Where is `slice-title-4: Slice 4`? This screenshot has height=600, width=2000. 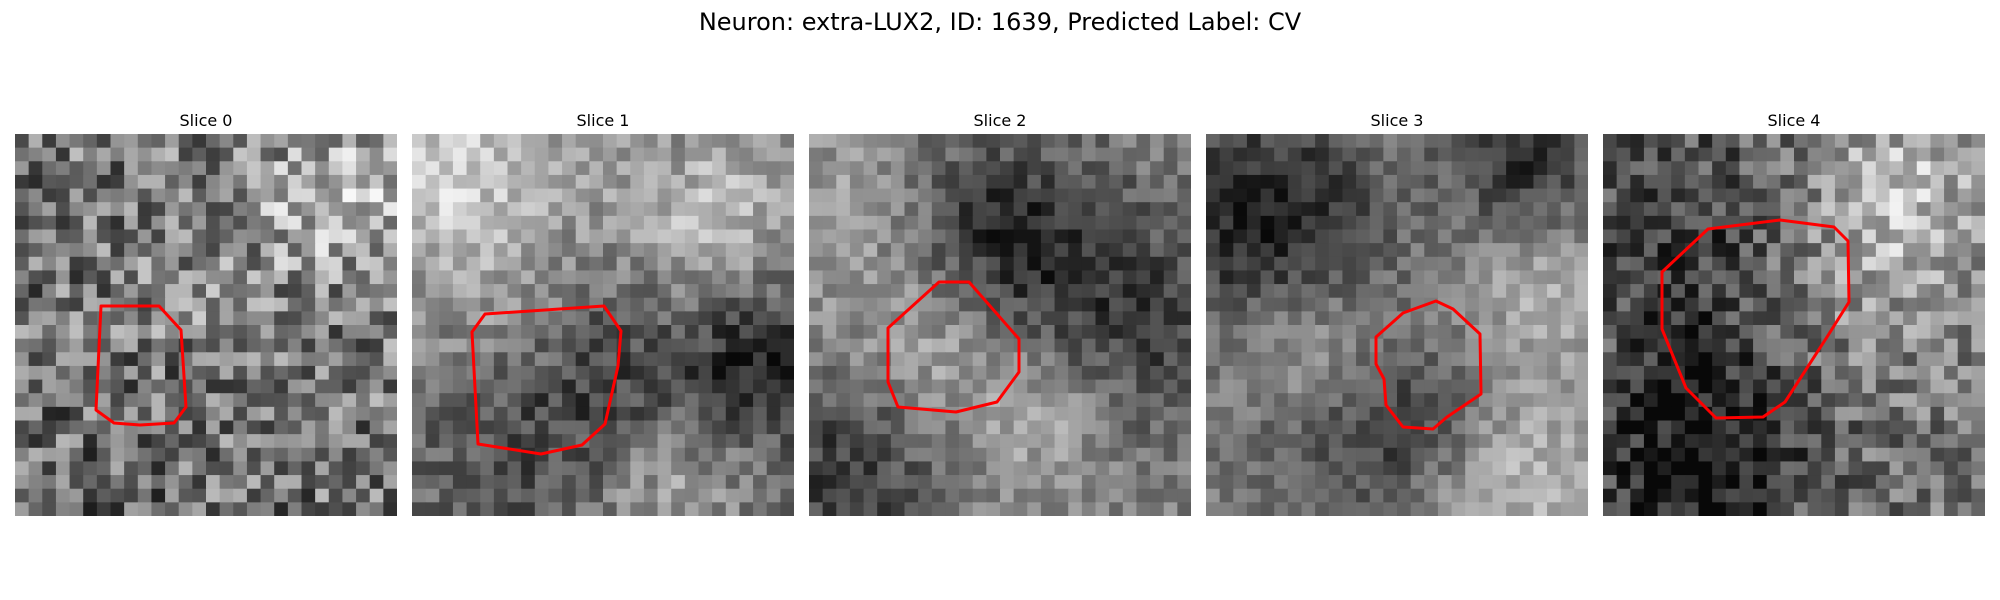
slice-title-4: Slice 4 is located at coordinates (1794, 120).